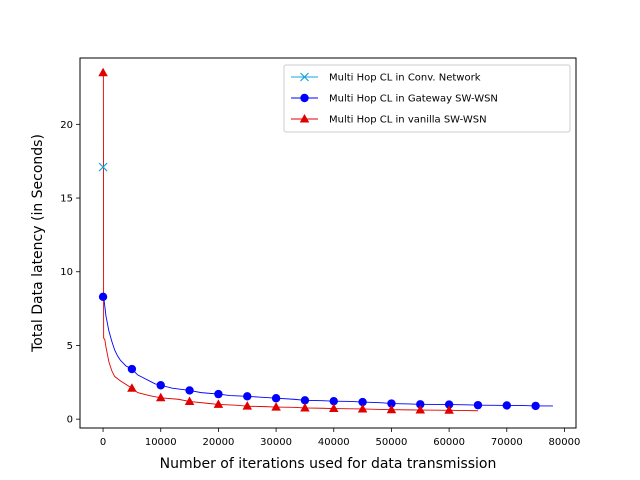  I want to click on y-tick-label: 0, so click(70, 420).